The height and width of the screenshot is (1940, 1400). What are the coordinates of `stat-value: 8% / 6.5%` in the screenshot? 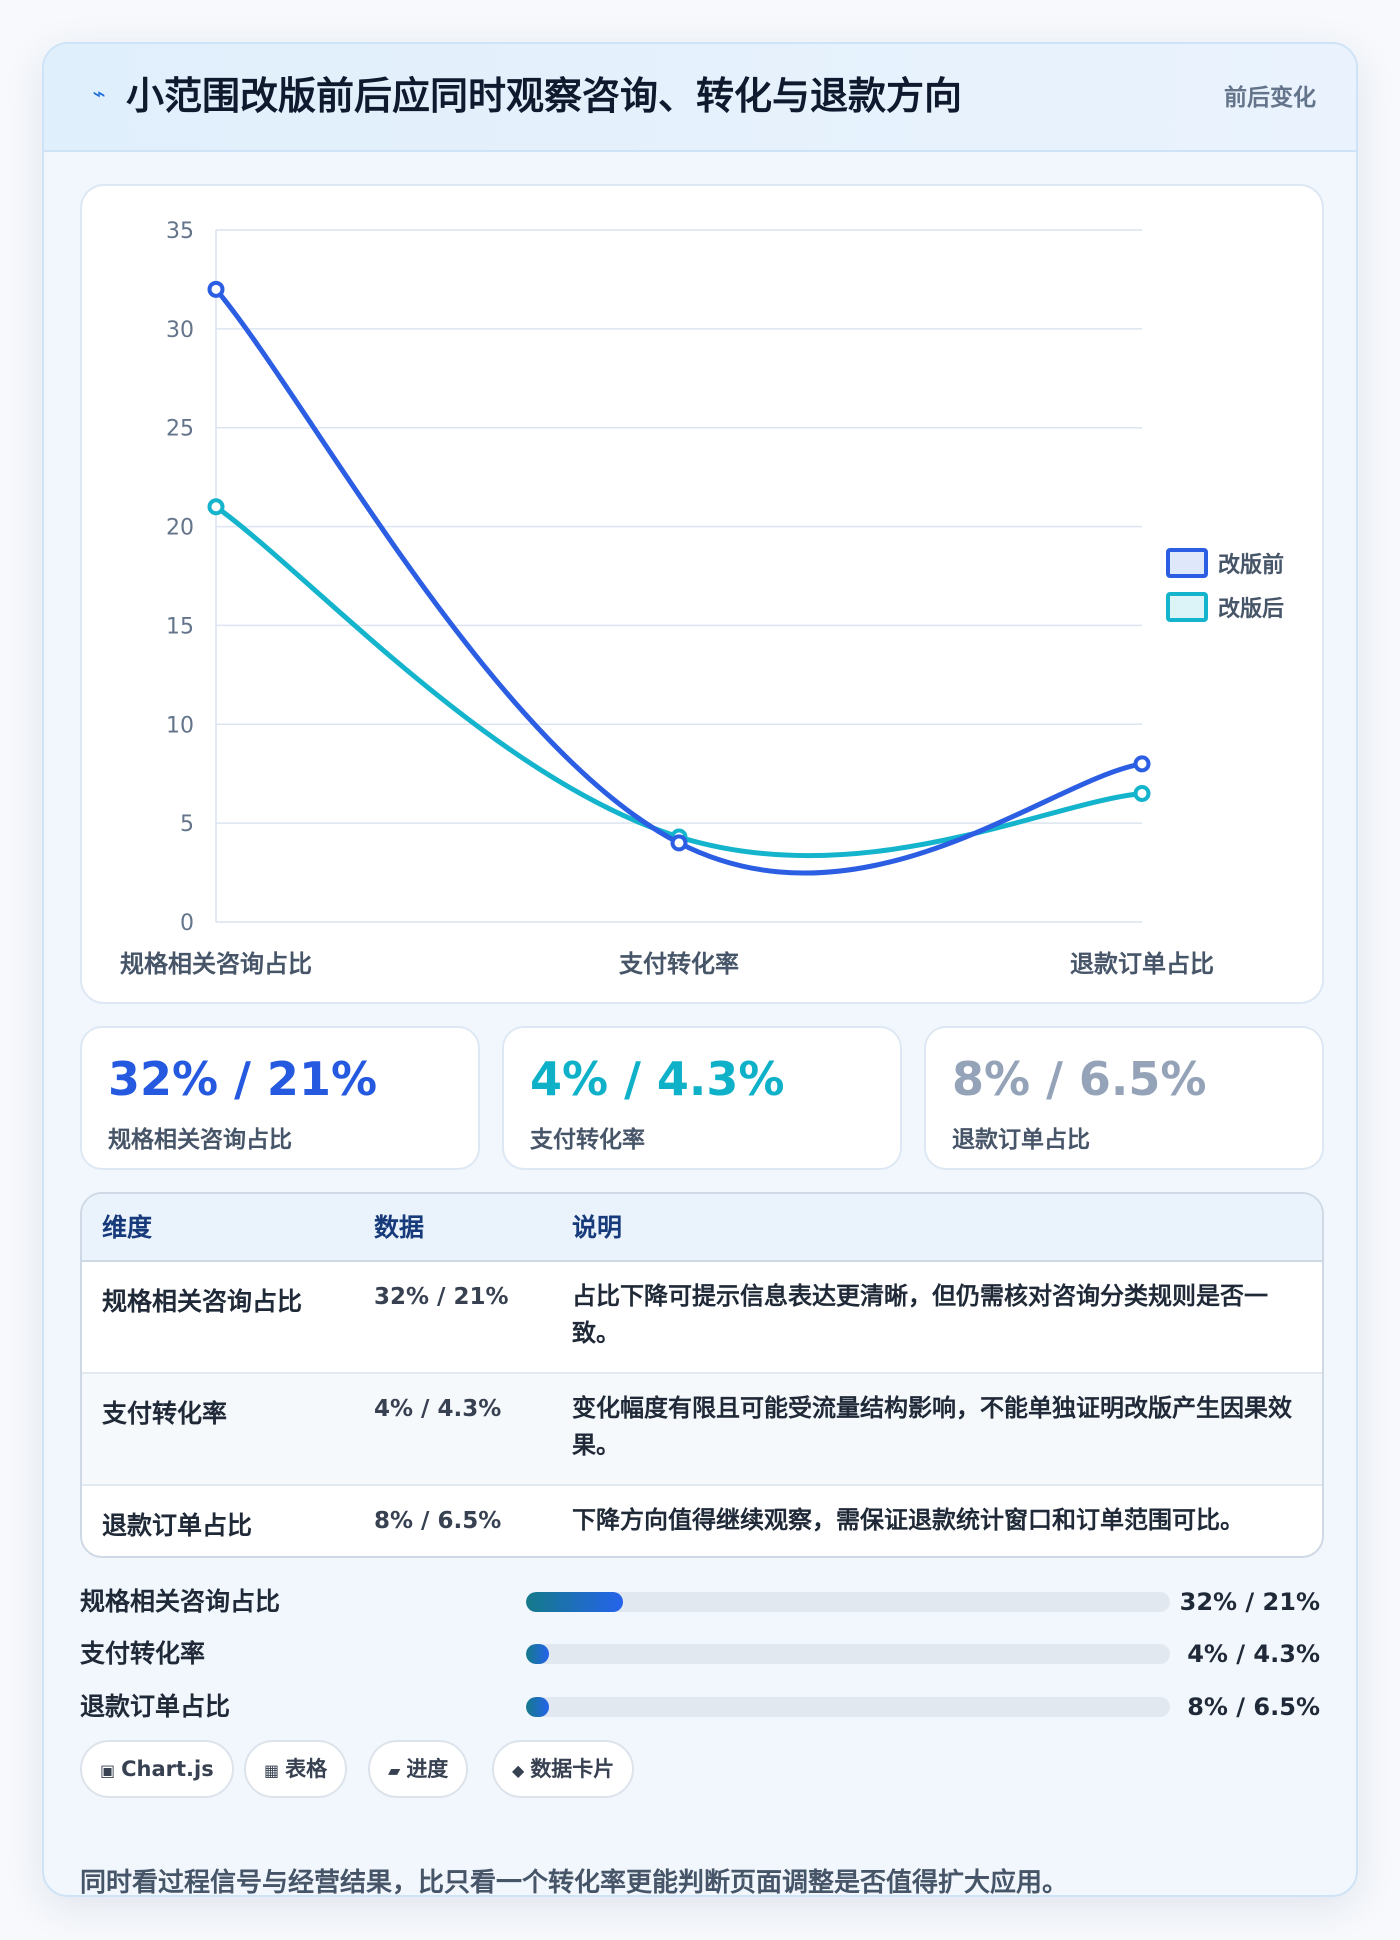 It's located at (1079, 1079).